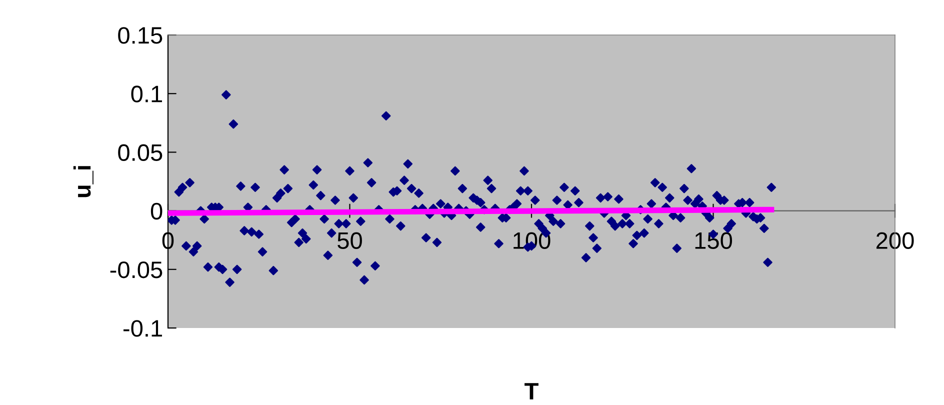 This screenshot has height=405, width=944. What do you see at coordinates (136, 269) in the screenshot?
I see `y-tick-label: -0.05` at bounding box center [136, 269].